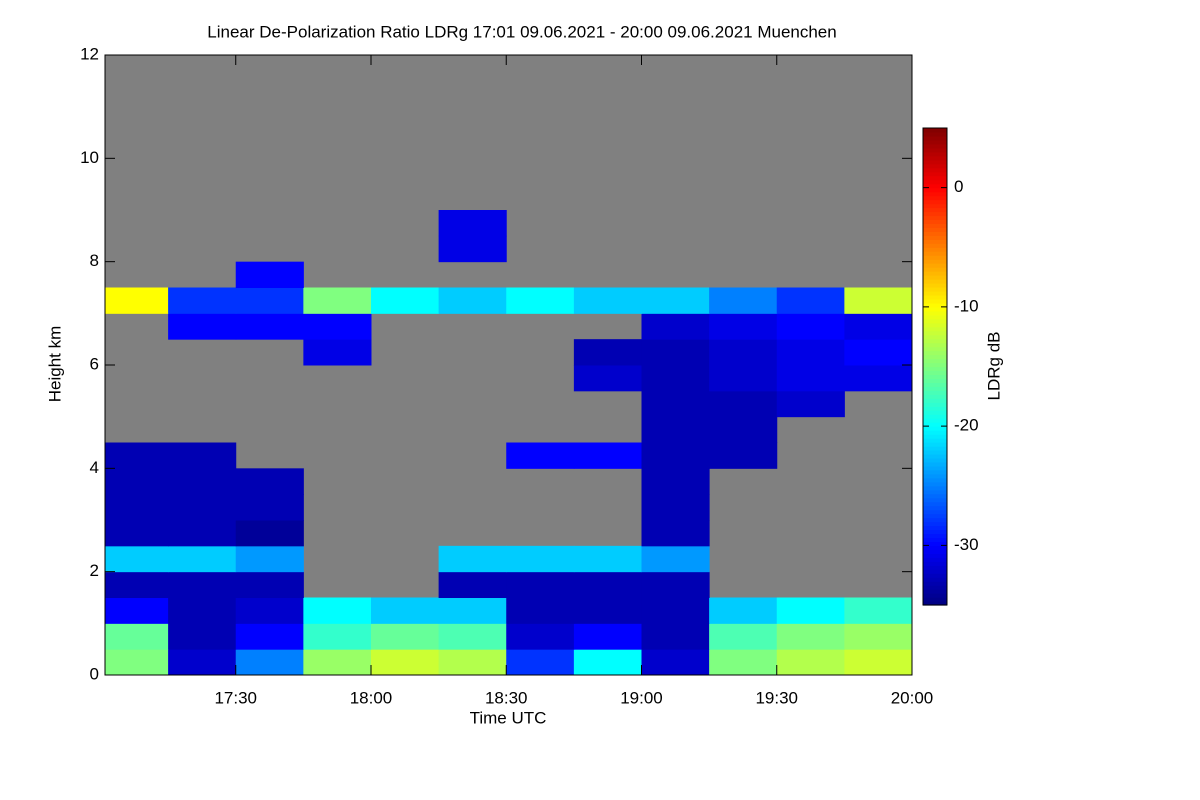 Image resolution: width=1200 pixels, height=800 pixels. What do you see at coordinates (912, 697) in the screenshot?
I see `x-tick-label: 20:00` at bounding box center [912, 697].